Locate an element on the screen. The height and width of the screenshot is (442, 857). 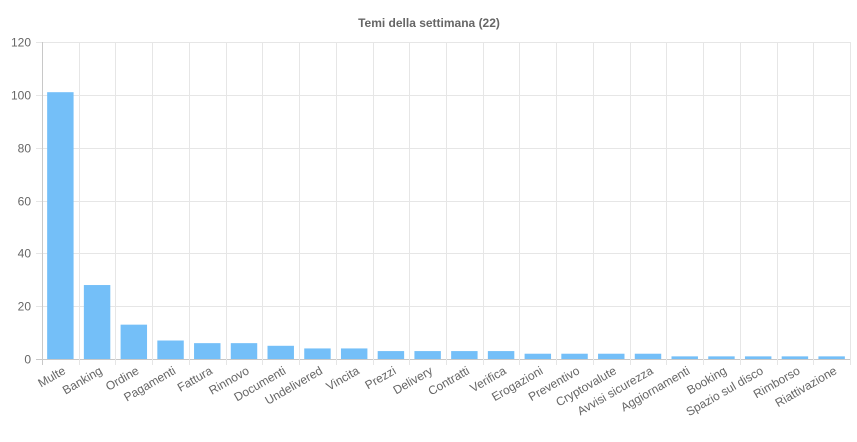
x-tick-label: Contratti is located at coordinates (449, 380).